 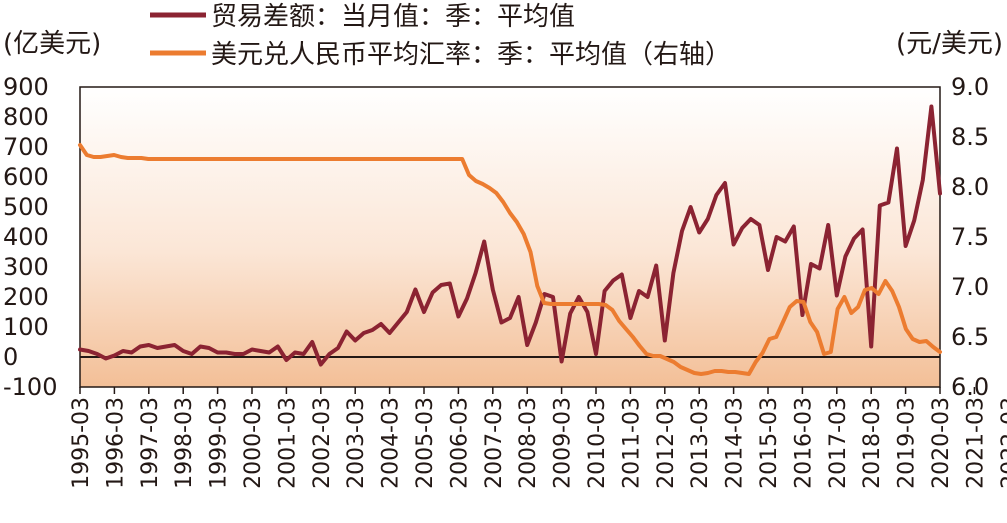 What do you see at coordinates (219, 443) in the screenshot?
I see `x-tick-label: 1999-03` at bounding box center [219, 443].